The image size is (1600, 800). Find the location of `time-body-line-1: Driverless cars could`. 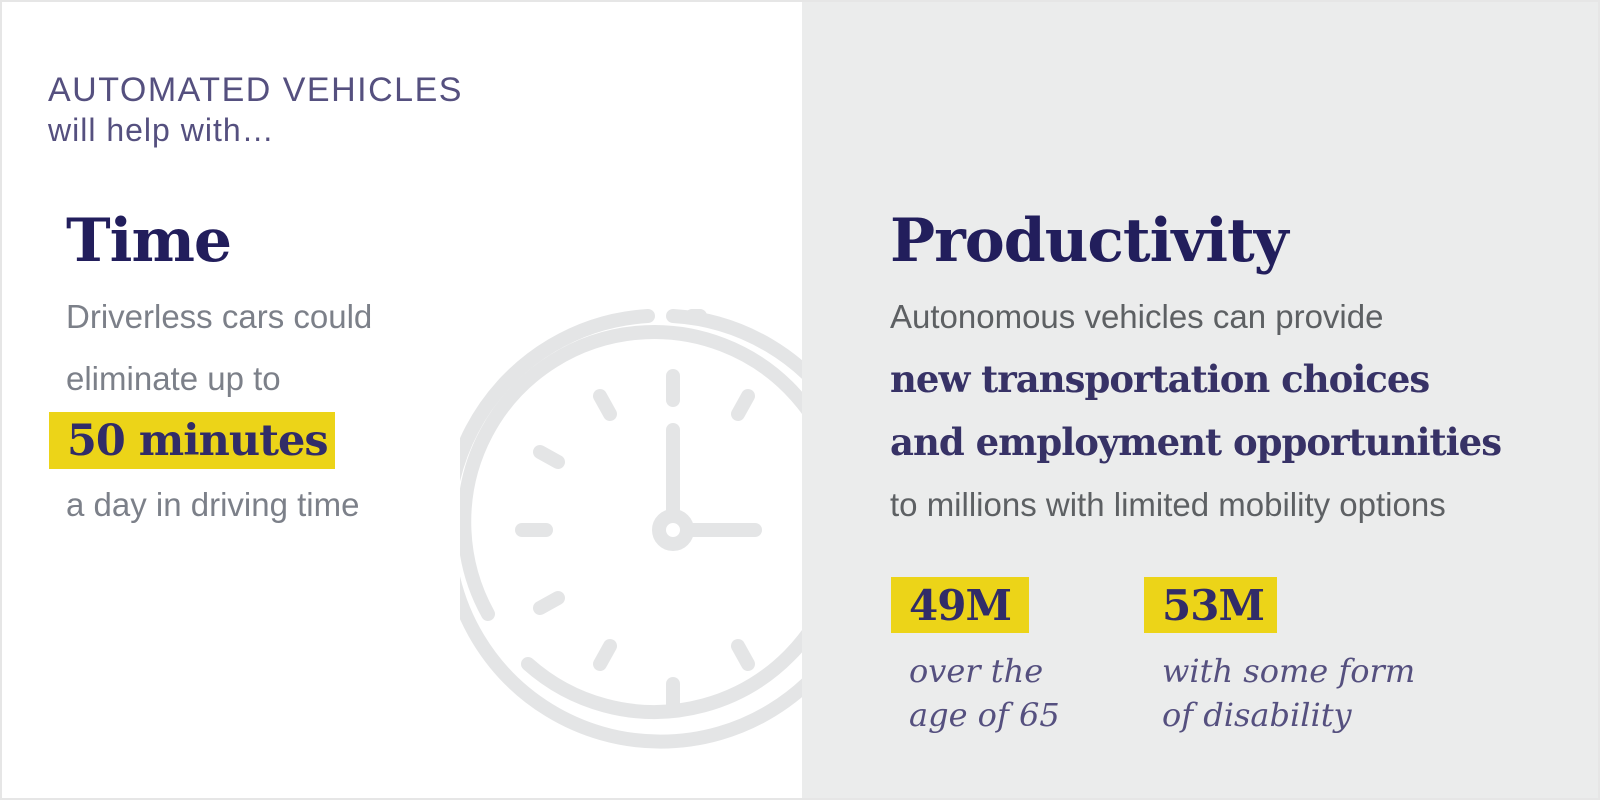

time-body-line-1: Driverless cars could is located at coordinates (219, 316).